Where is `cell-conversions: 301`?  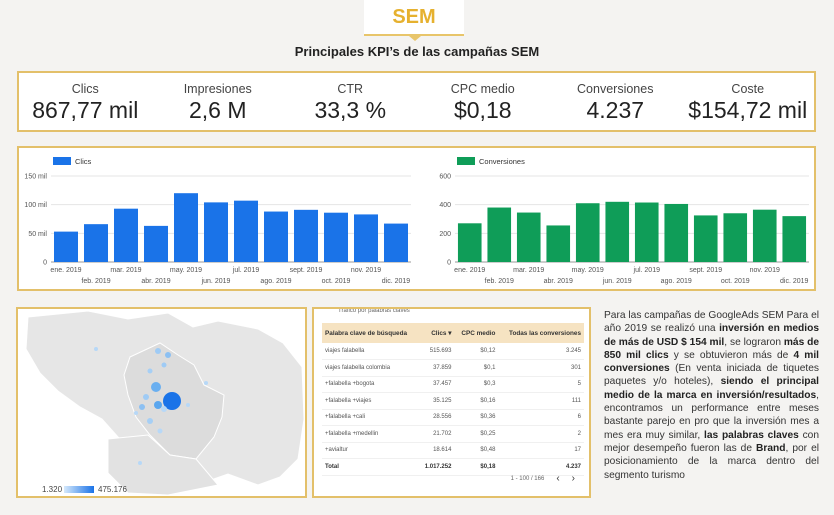 cell-conversions: 301 is located at coordinates (541, 368).